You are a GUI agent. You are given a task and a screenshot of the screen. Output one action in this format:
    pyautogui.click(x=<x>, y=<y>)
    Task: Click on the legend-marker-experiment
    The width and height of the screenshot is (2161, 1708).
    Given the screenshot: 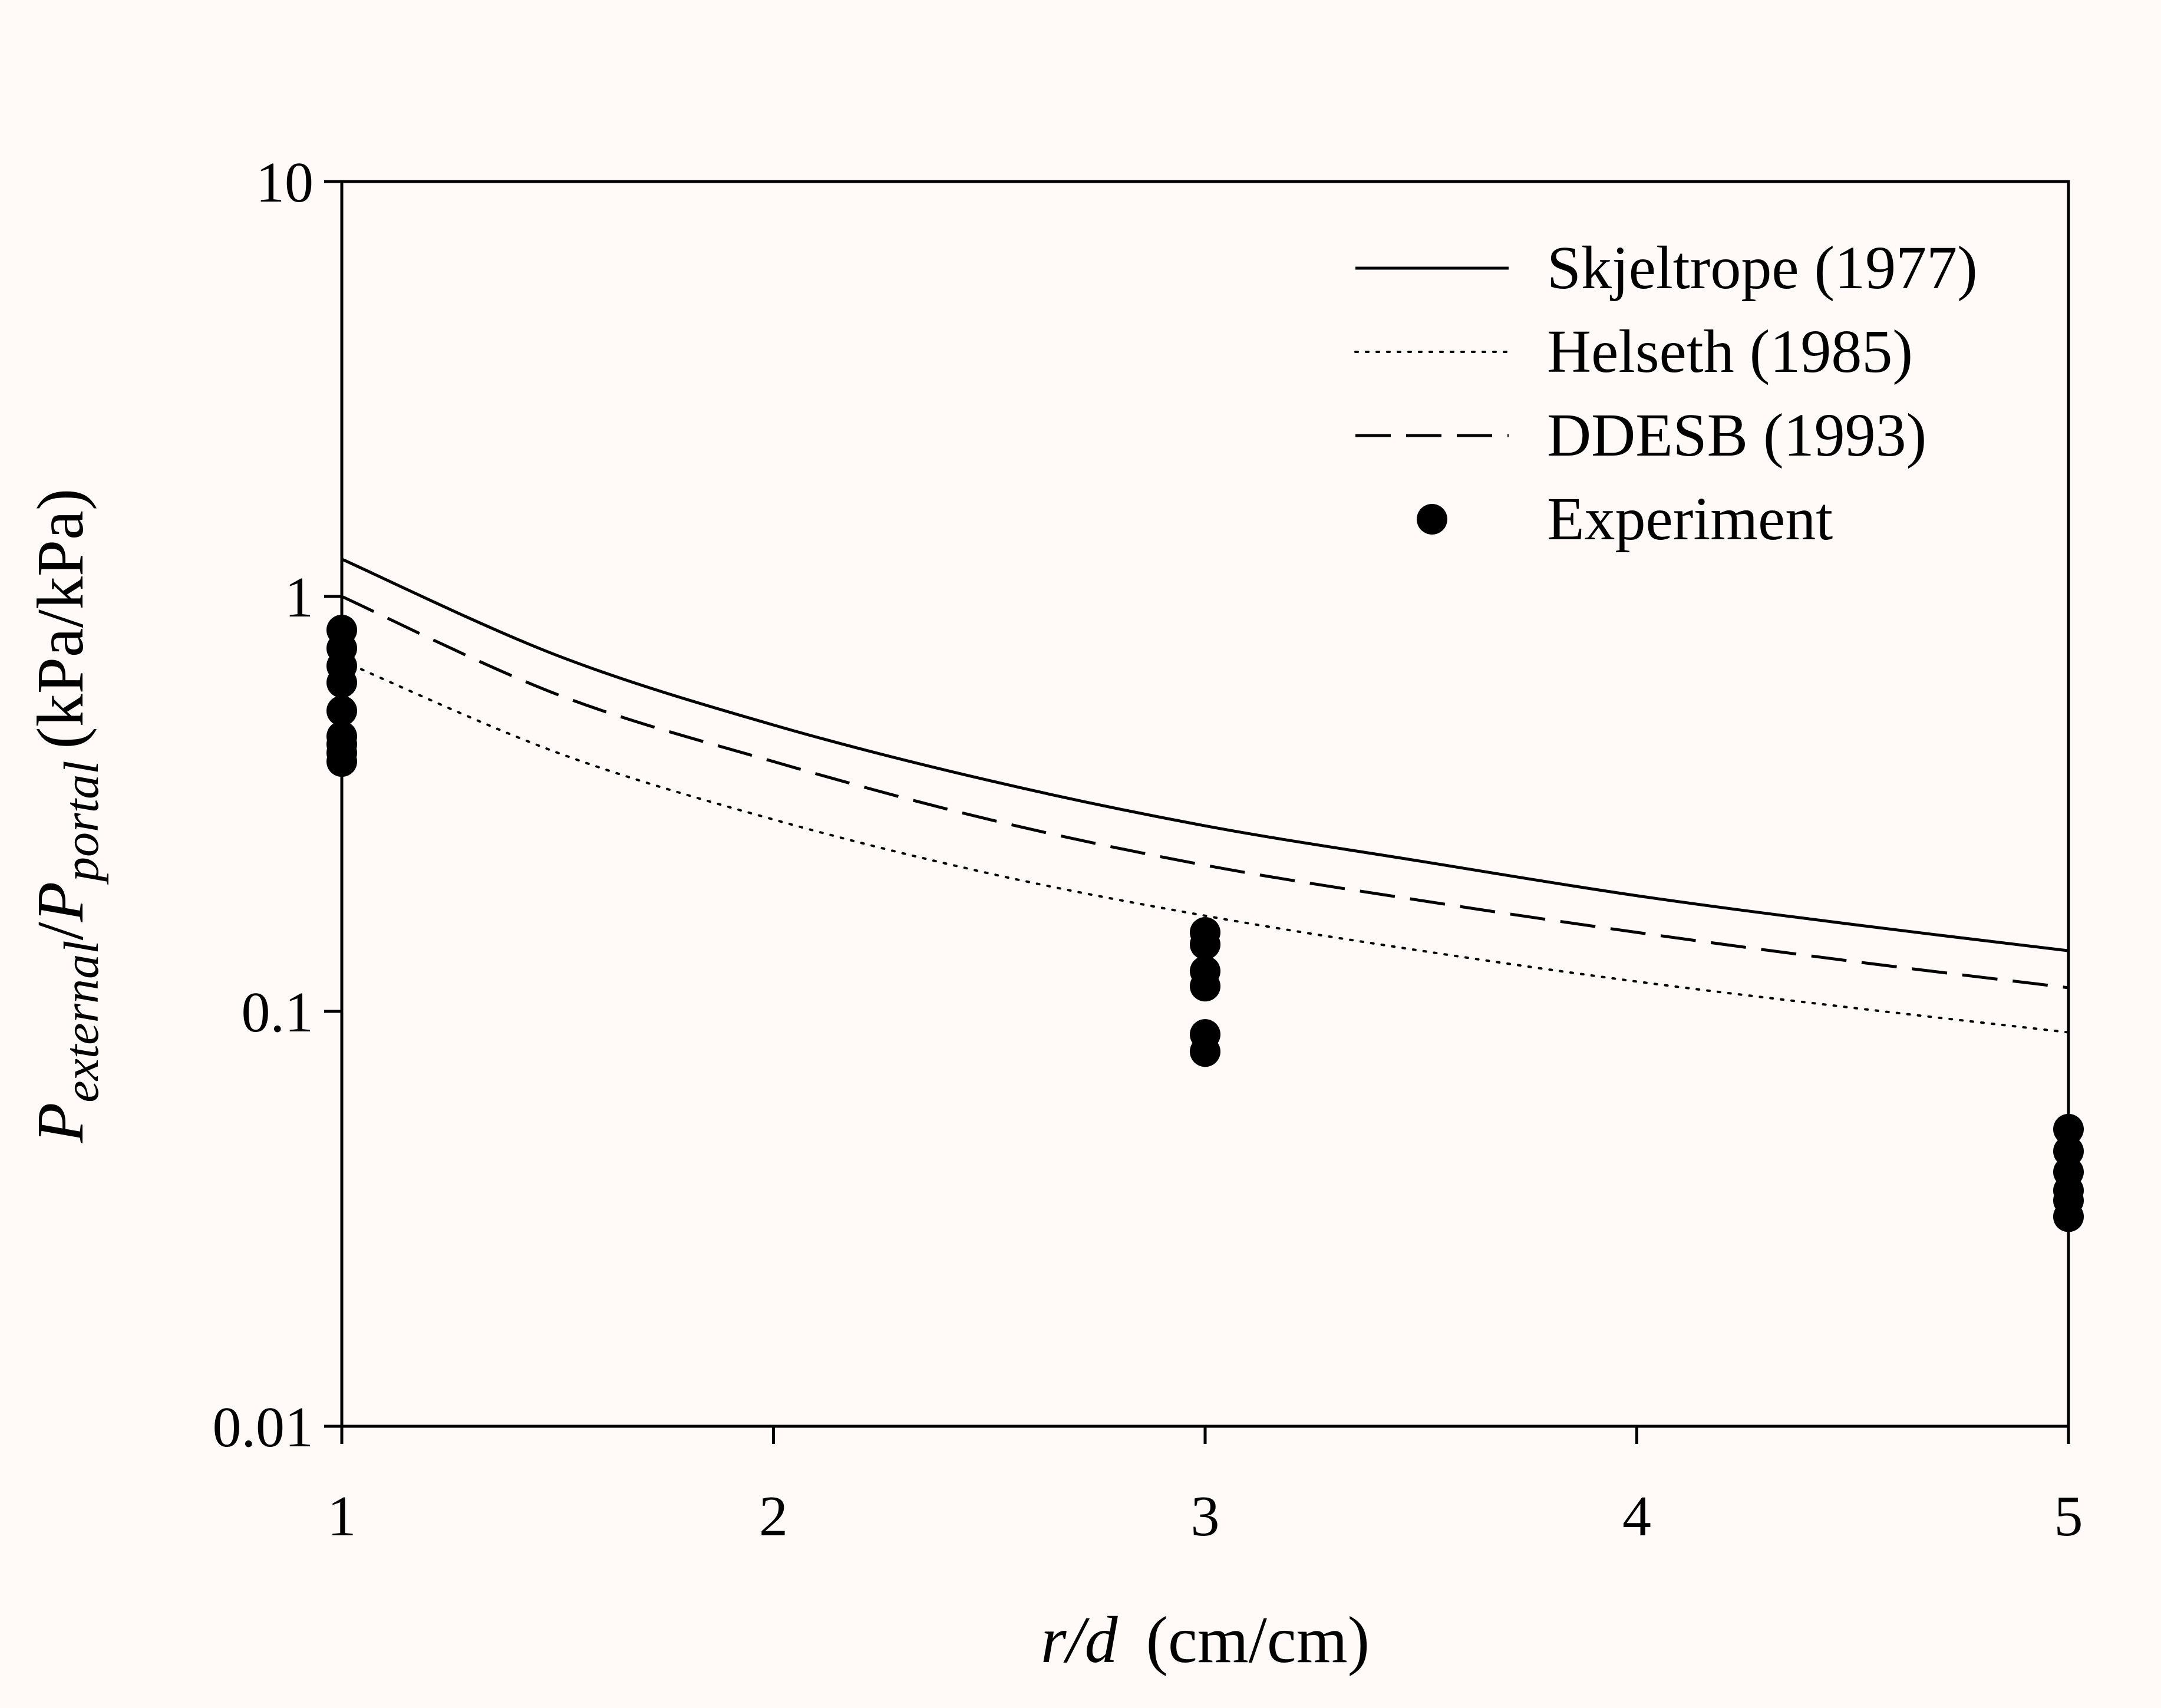 What is the action you would take?
    pyautogui.click(x=1432, y=519)
    